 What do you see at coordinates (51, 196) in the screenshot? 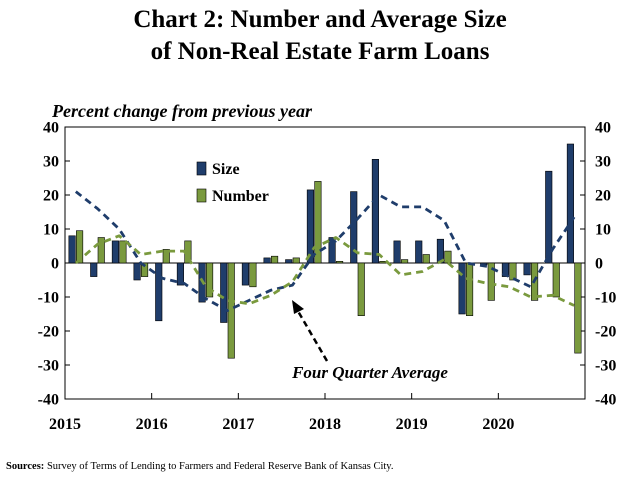
I see `y-tick-label-left: 20` at bounding box center [51, 196].